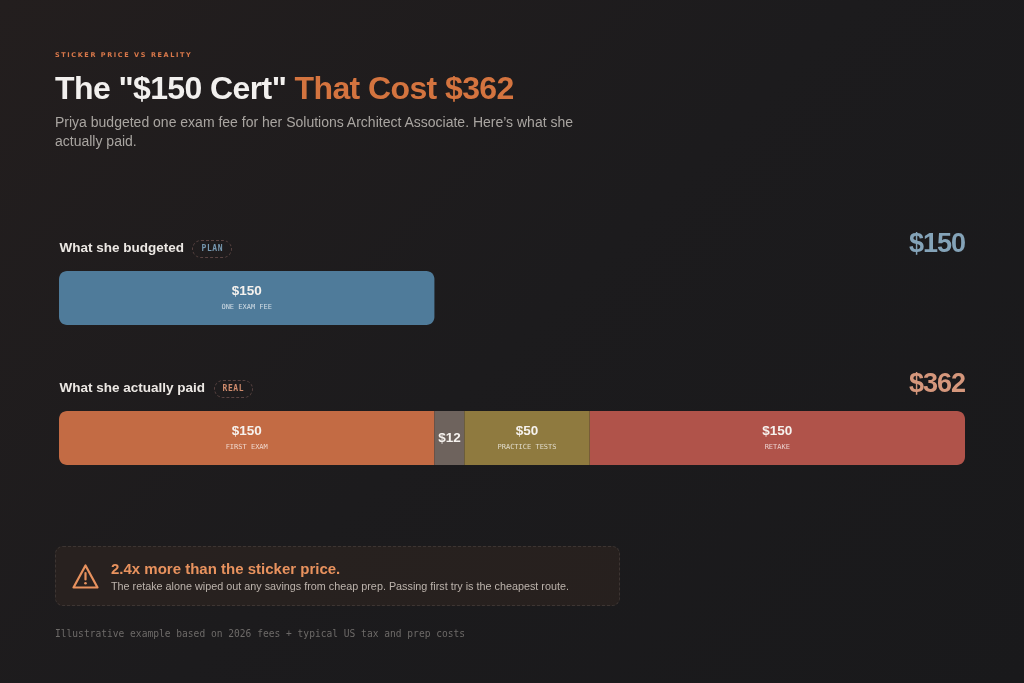 This screenshot has height=683, width=1024. Describe the element at coordinates (936, 383) in the screenshot. I see `annotation: $362` at that location.